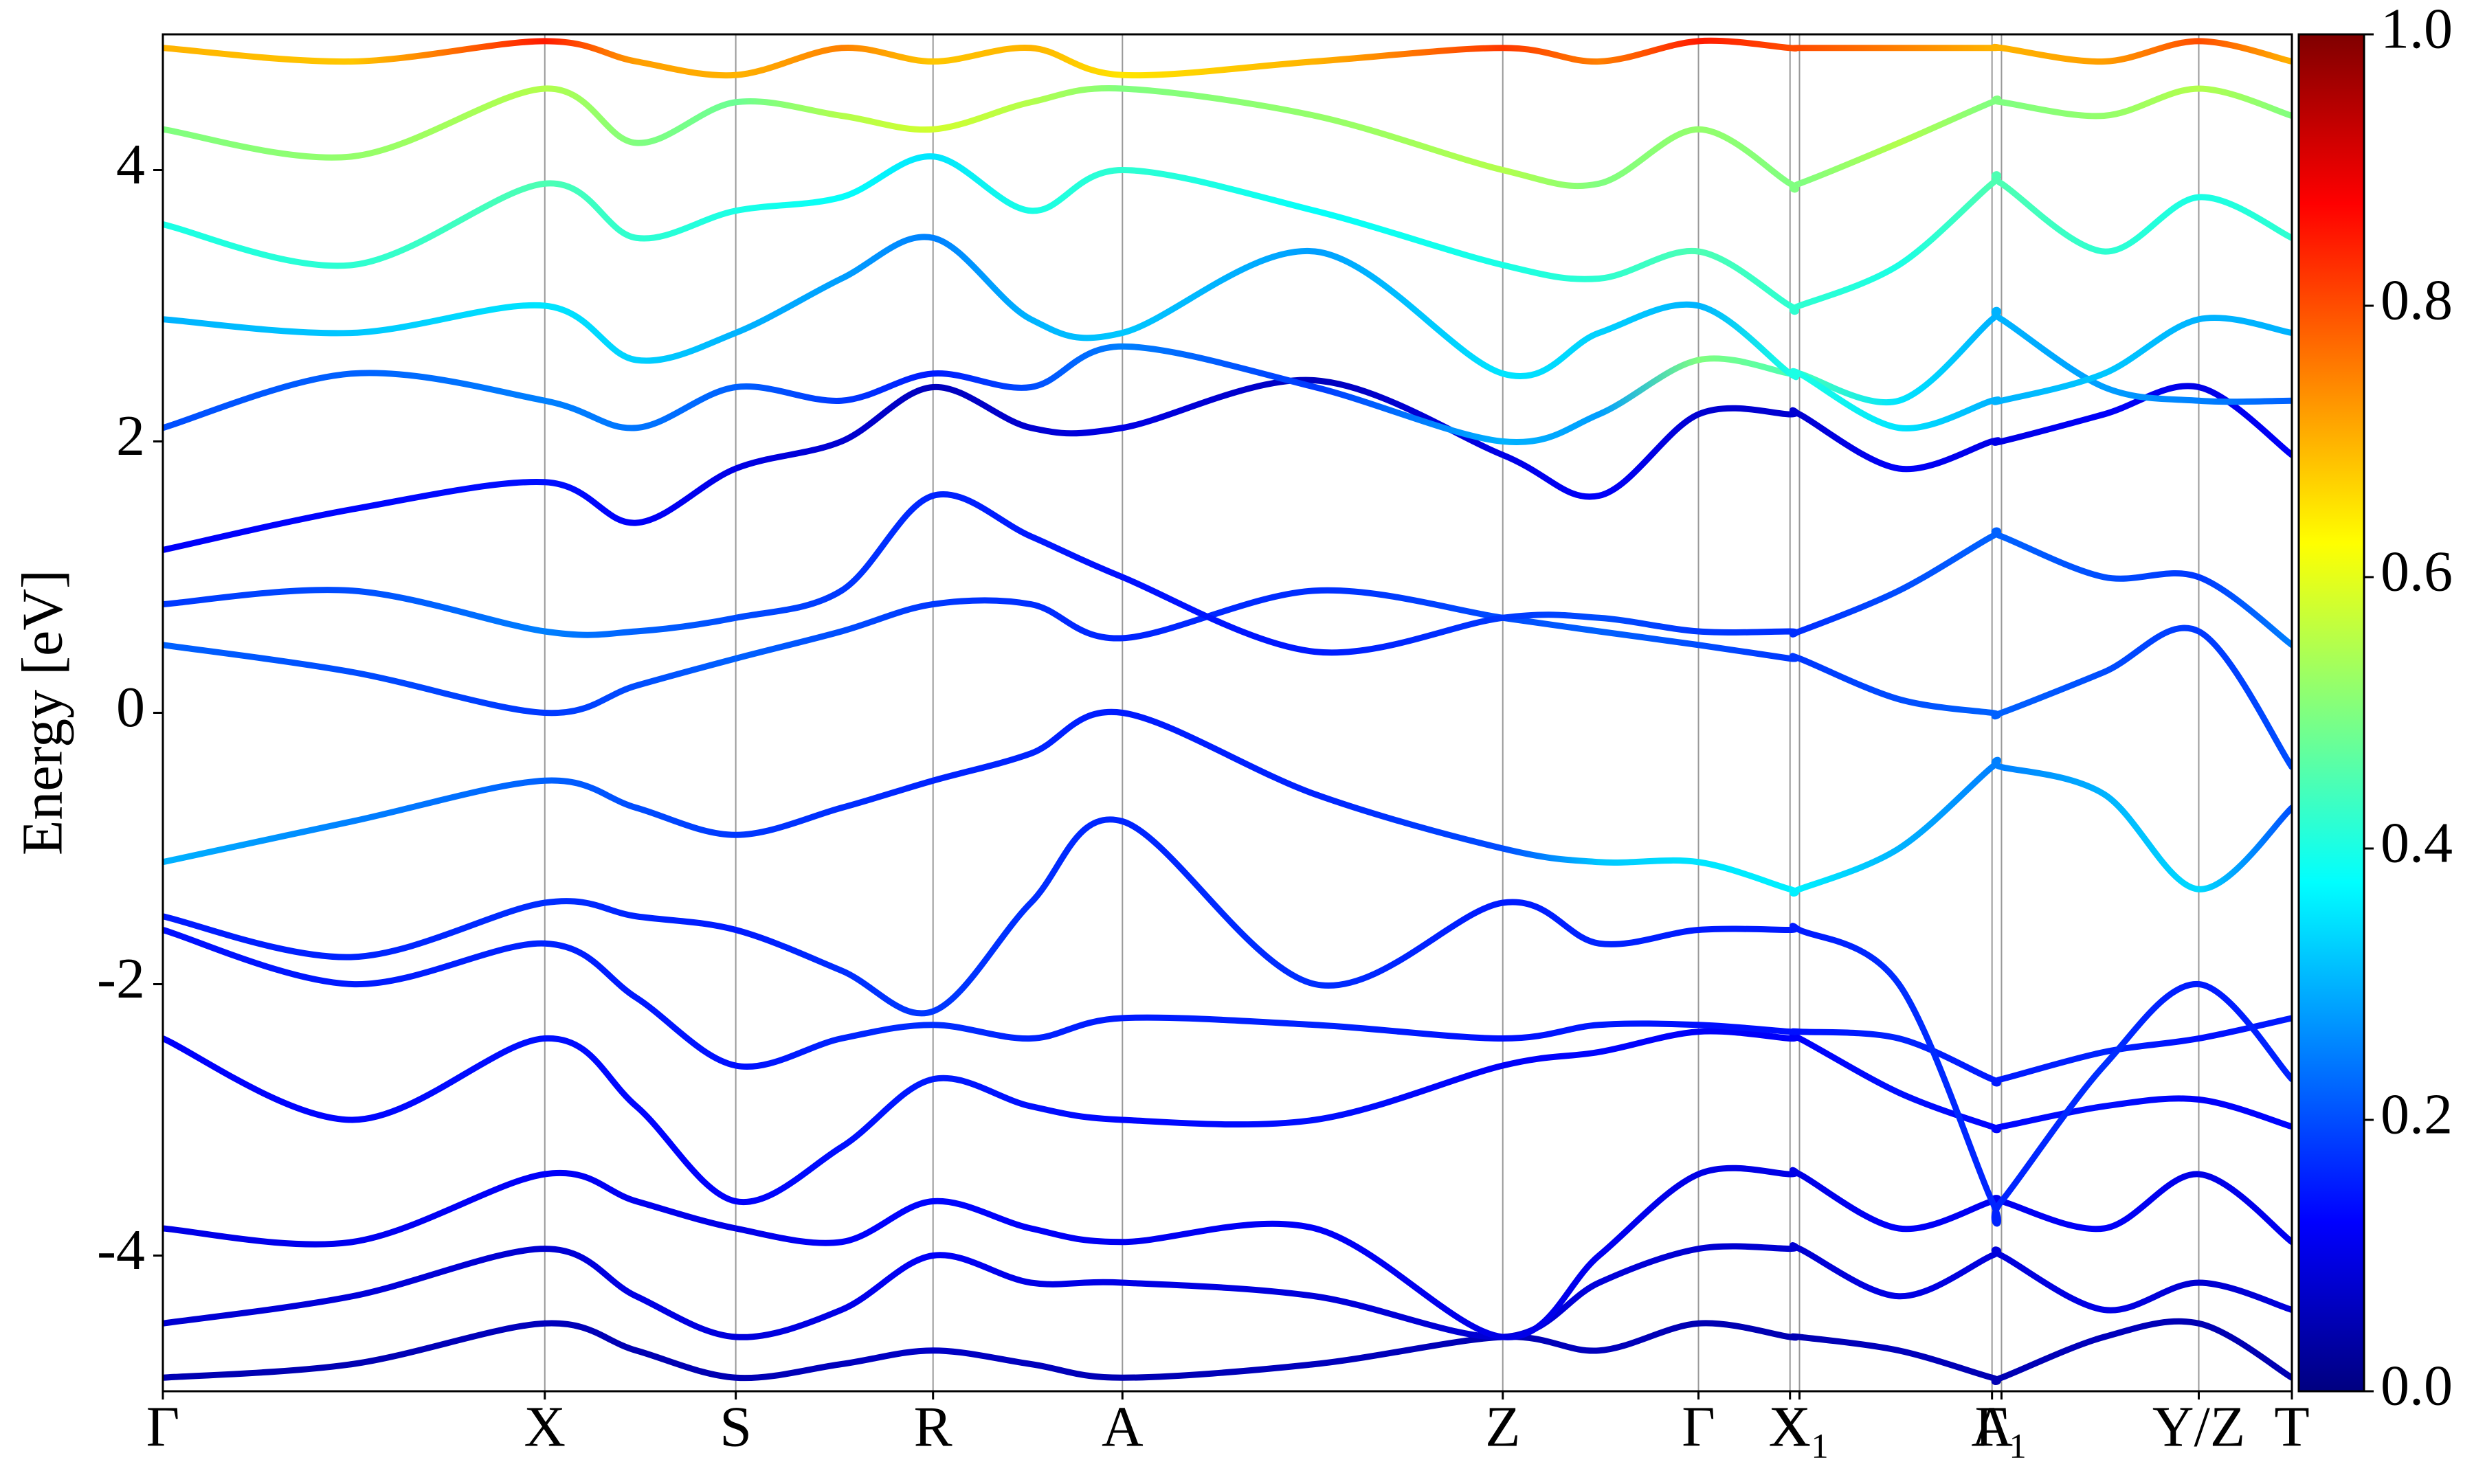 The image size is (2474, 1484). What do you see at coordinates (121, 1250) in the screenshot?
I see `y-tick-label: -4` at bounding box center [121, 1250].